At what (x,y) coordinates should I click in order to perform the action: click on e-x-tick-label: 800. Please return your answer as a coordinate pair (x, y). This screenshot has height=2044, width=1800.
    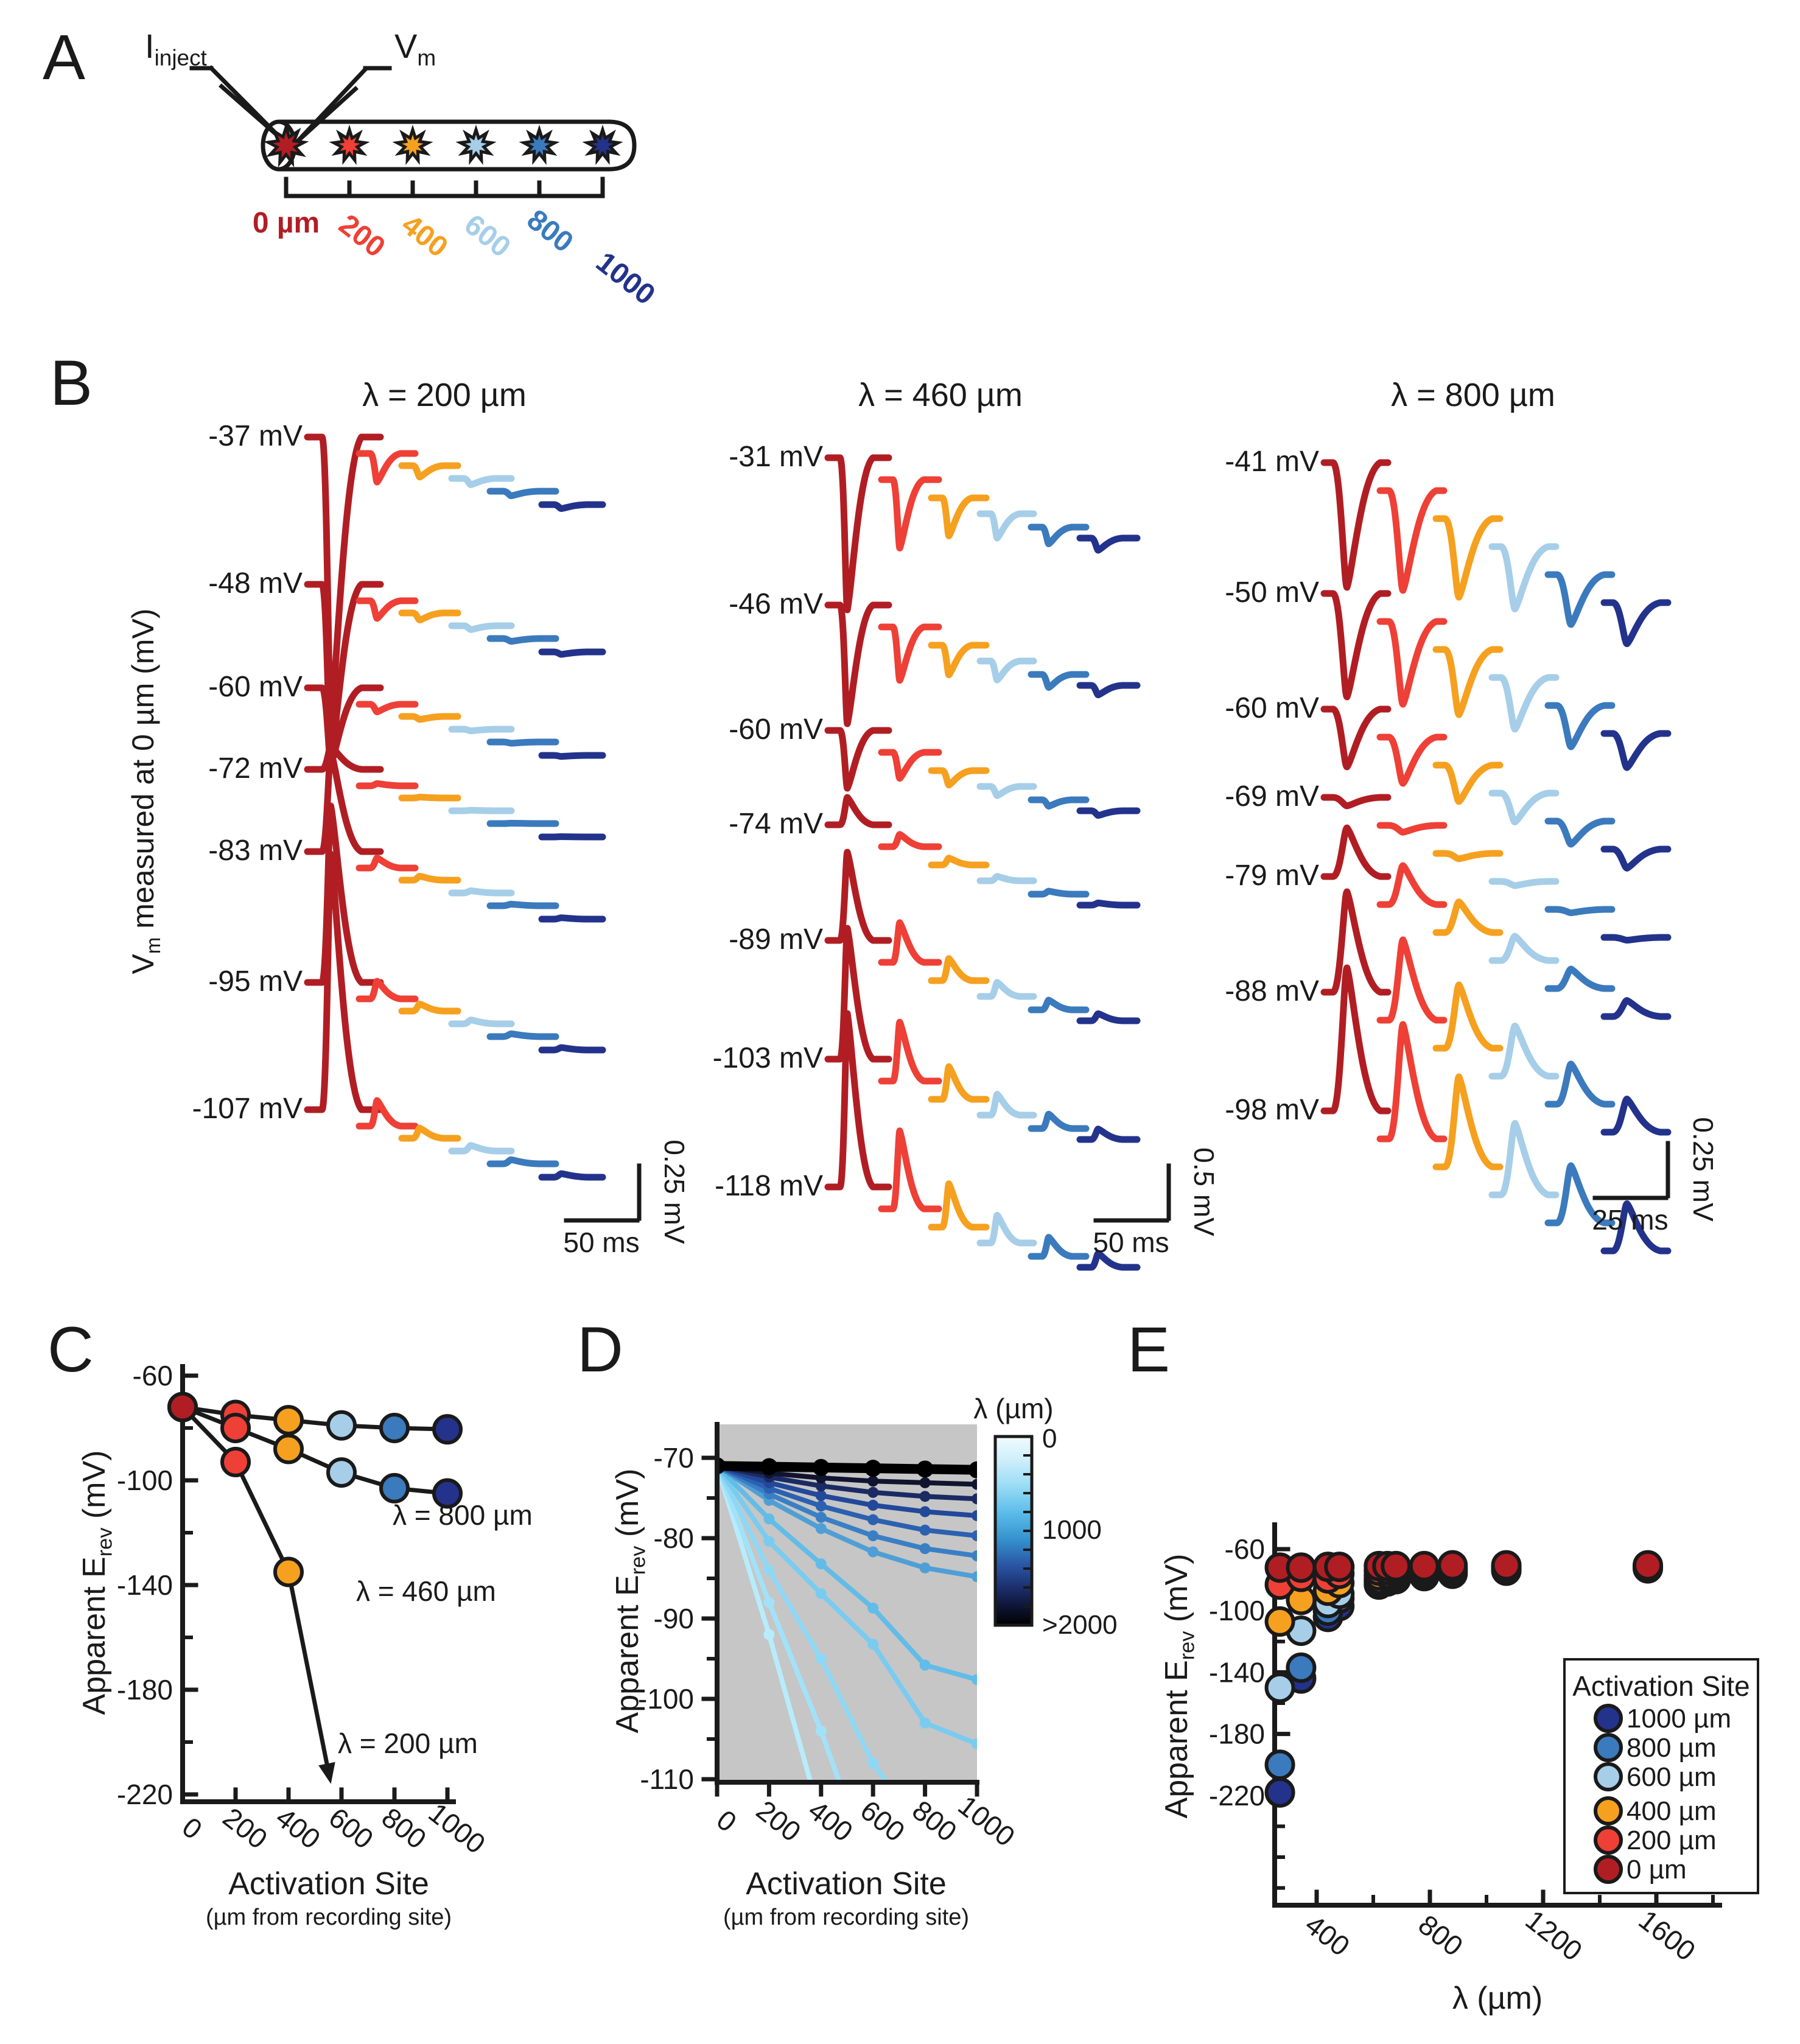
    Looking at the image, I should click on (1441, 1935).